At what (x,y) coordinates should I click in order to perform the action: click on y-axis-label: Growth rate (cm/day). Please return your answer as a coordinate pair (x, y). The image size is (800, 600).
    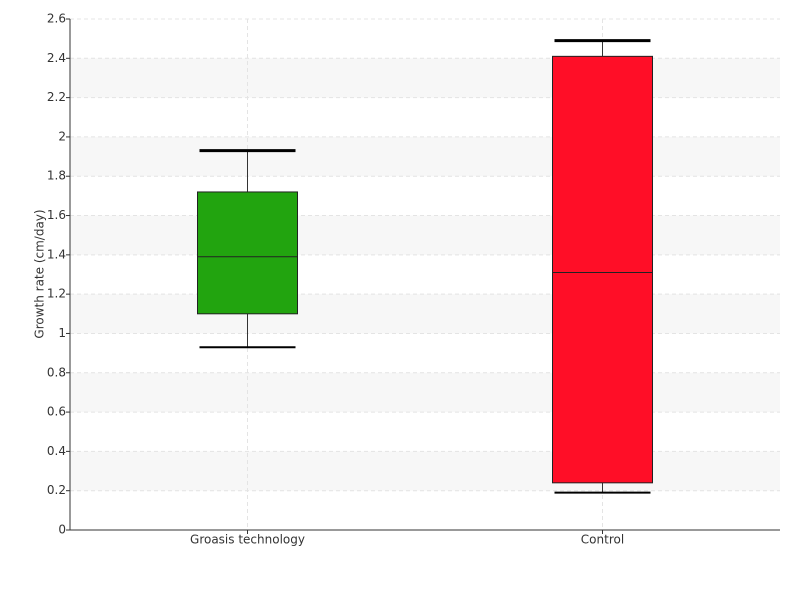
    Looking at the image, I should click on (40, 273).